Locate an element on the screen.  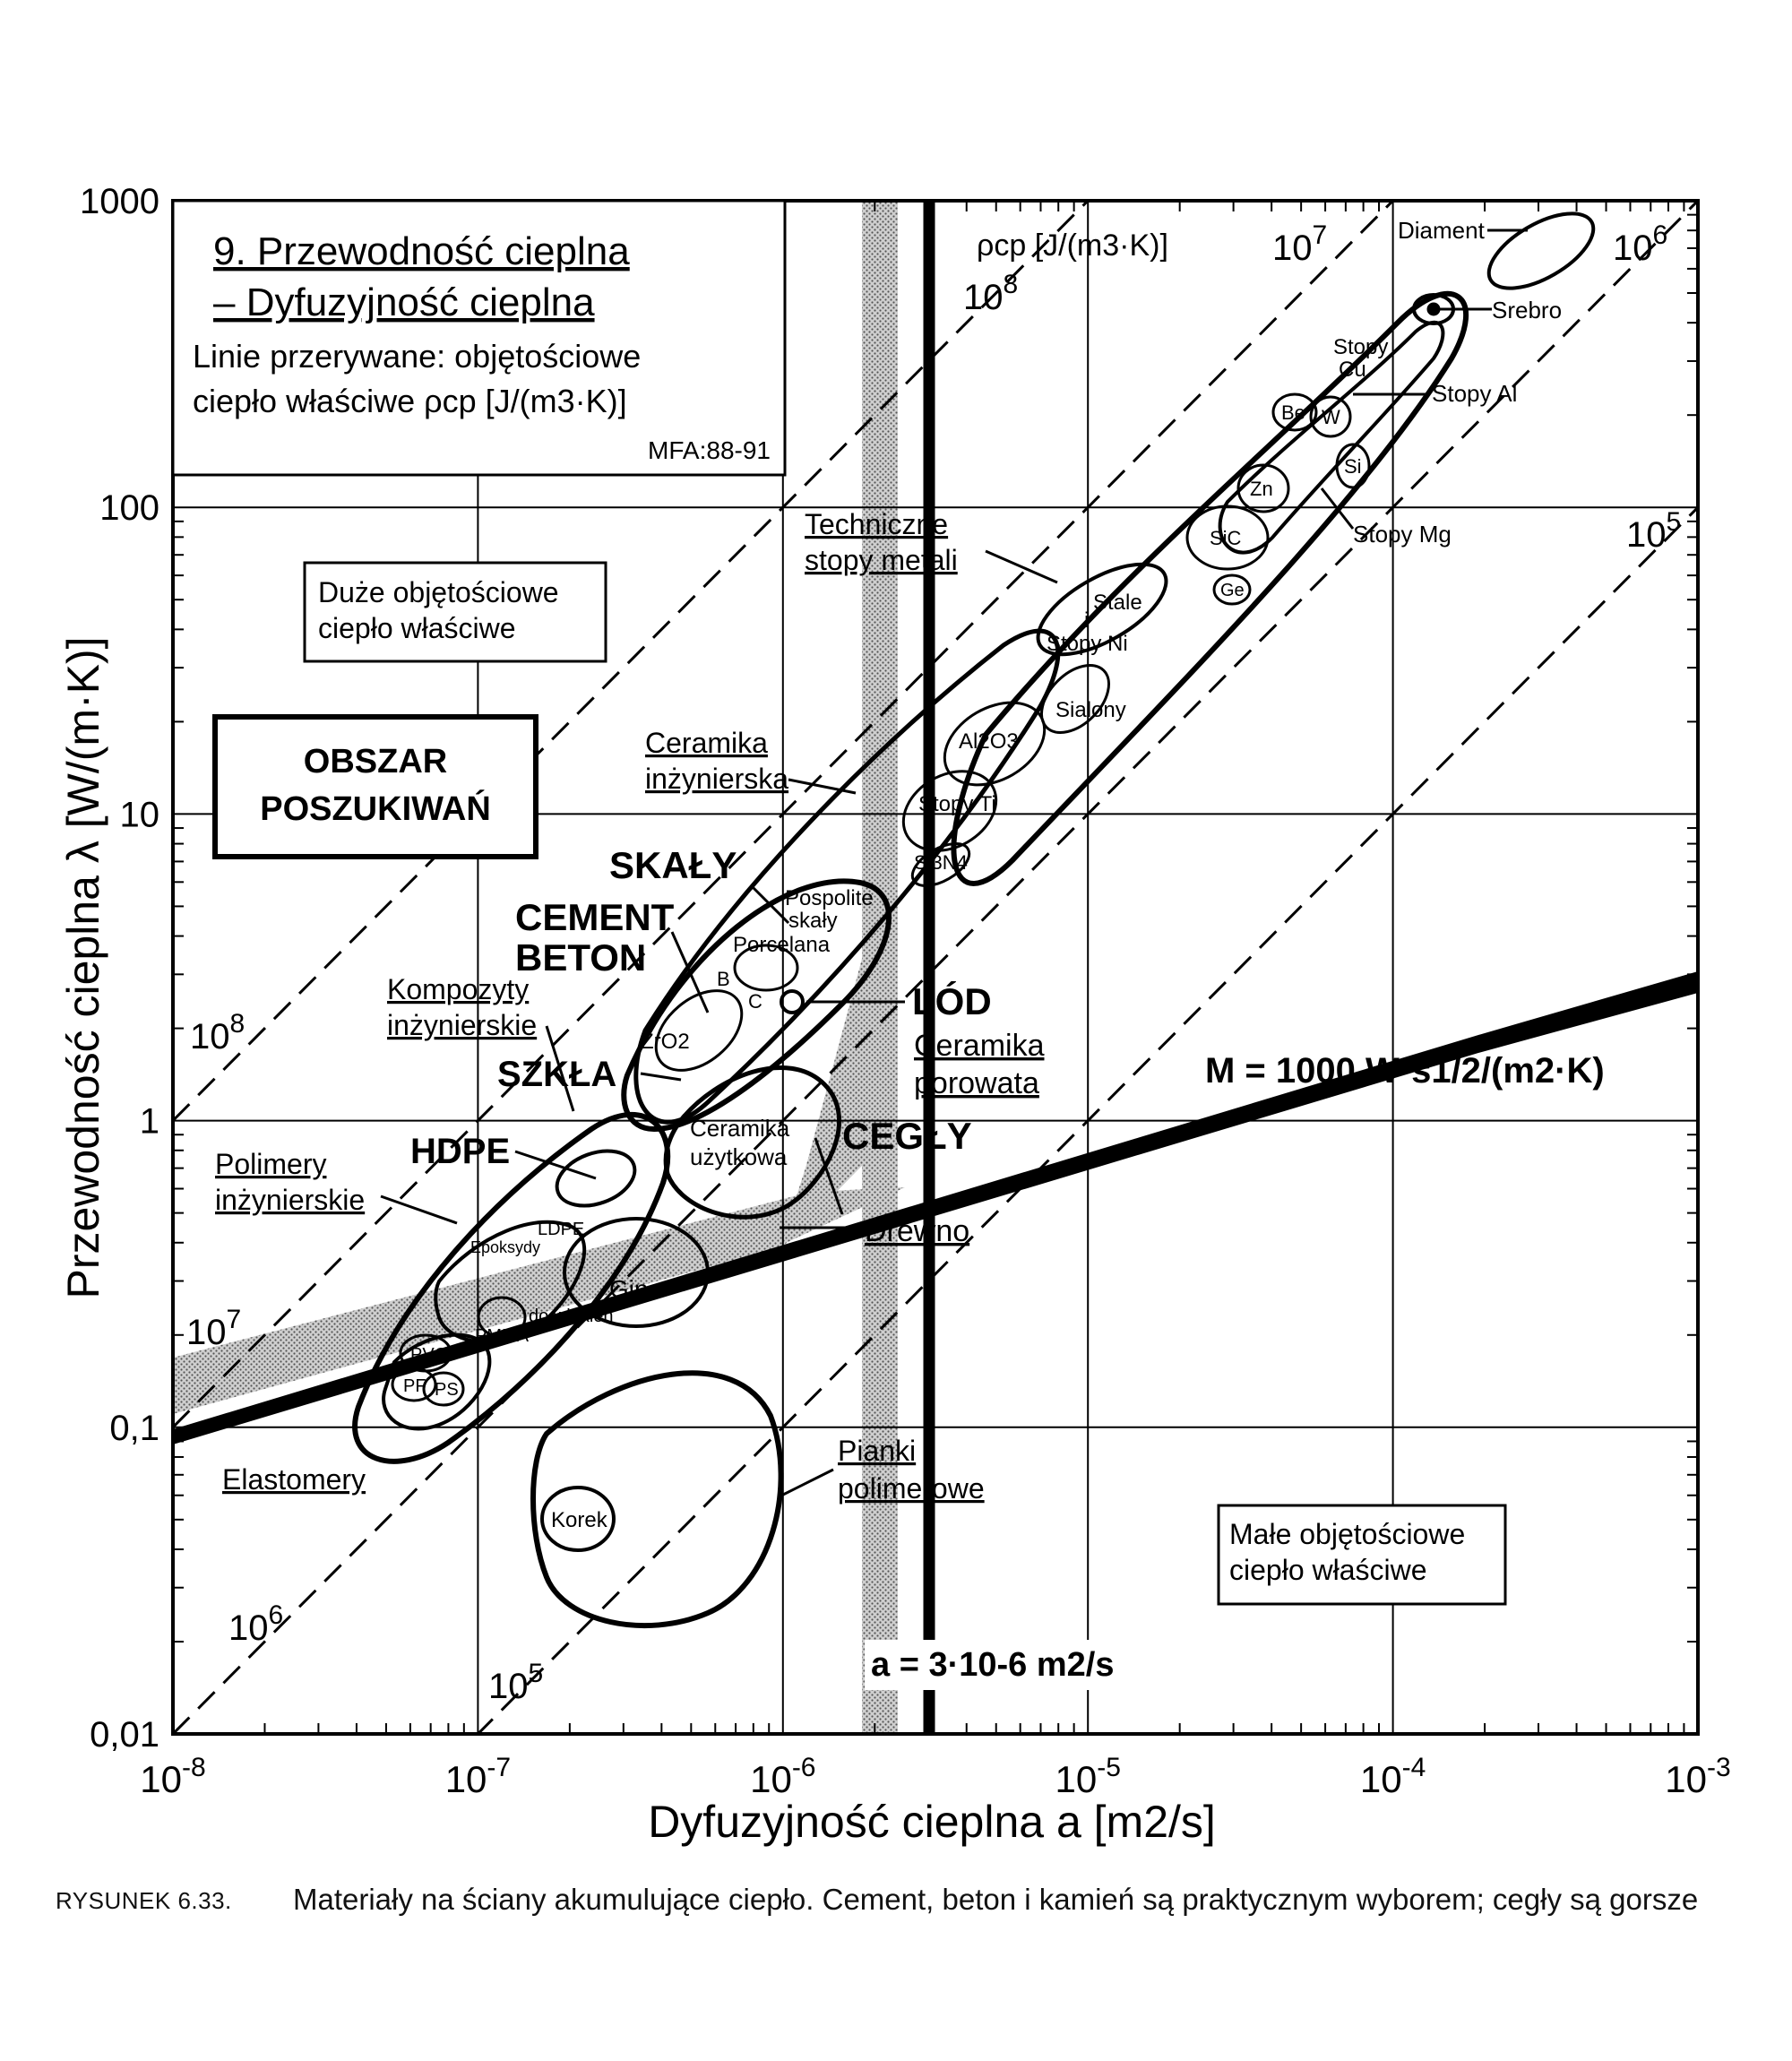
title-box is located at coordinates (479, 338).